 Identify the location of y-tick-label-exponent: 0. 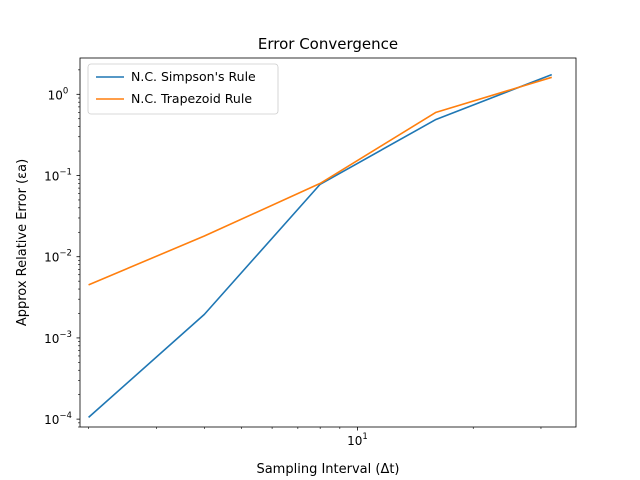
(65, 91).